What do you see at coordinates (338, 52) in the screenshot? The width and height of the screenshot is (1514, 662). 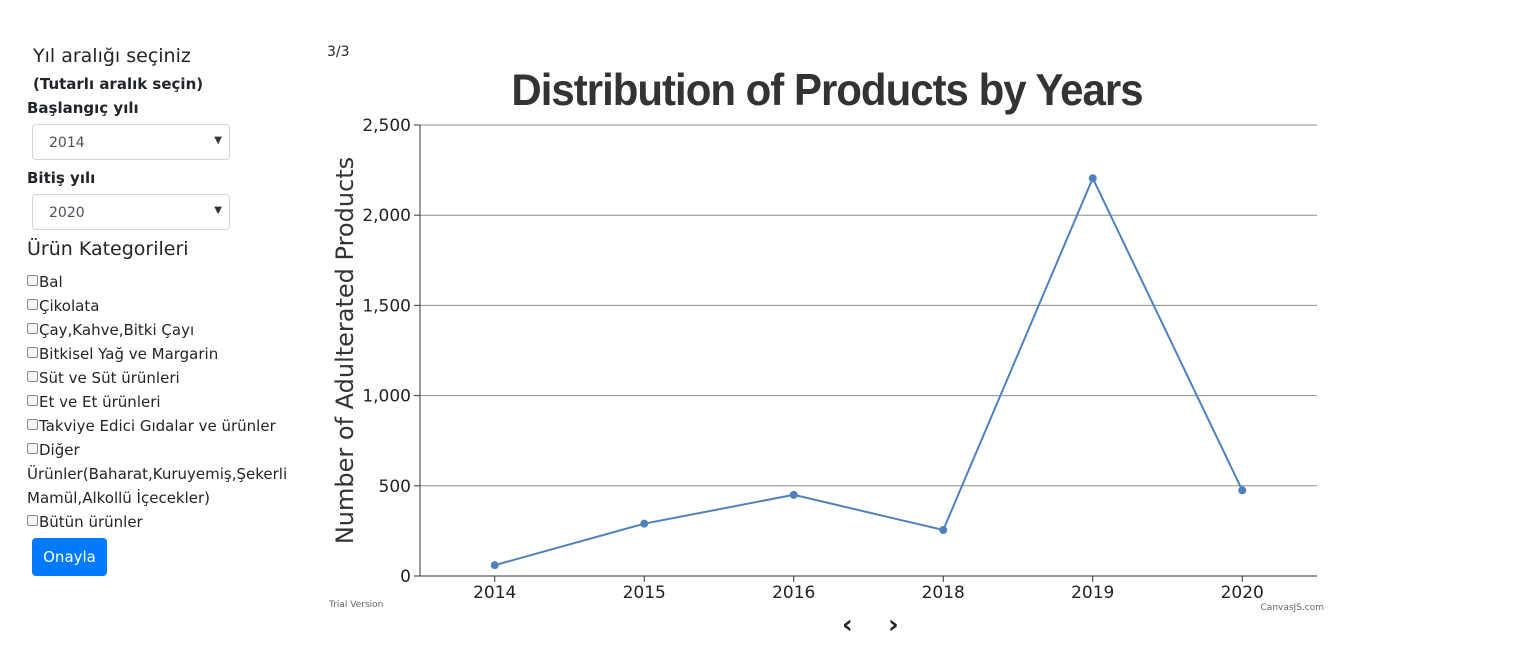 I see `page-counter: 3/3` at bounding box center [338, 52].